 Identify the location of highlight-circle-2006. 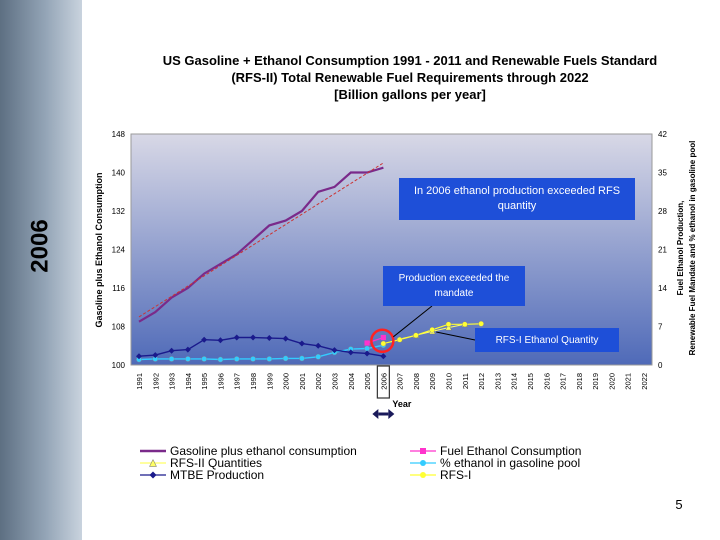
(382, 341).